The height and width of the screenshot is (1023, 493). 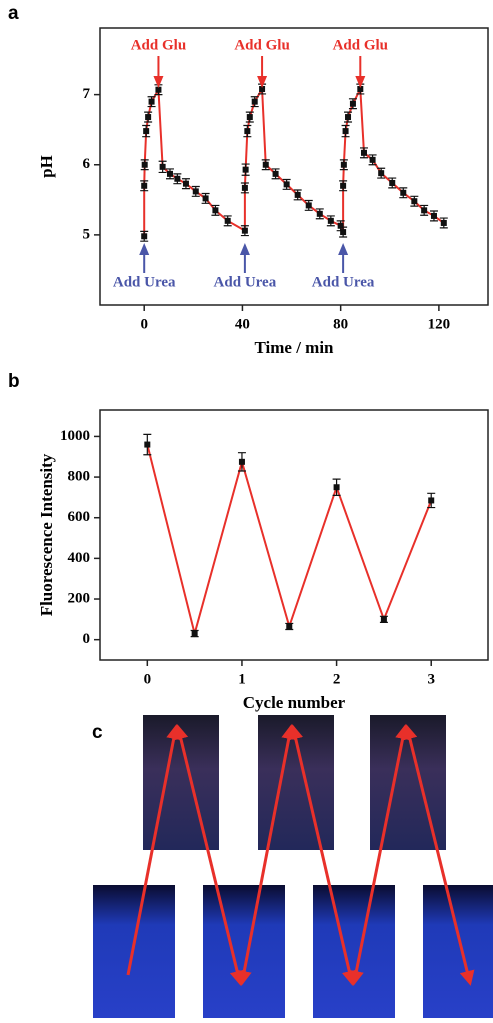 I want to click on y-tick-label: 200, so click(x=79, y=598).